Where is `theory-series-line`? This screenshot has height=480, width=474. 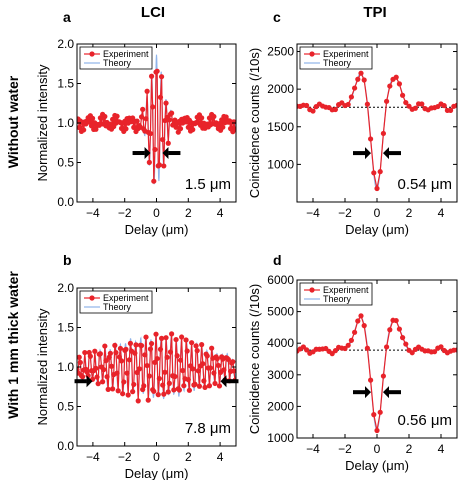 theory-series-line is located at coordinates (377, 131).